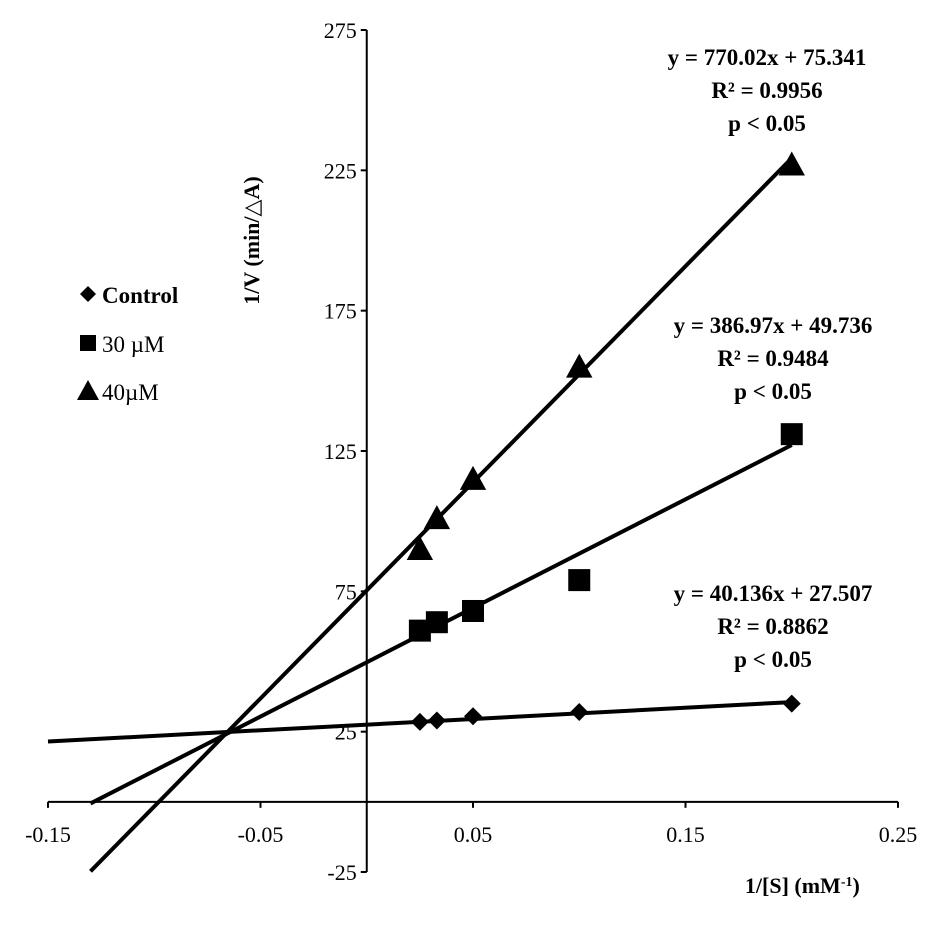 This screenshot has height=925, width=934. Describe the element at coordinates (88, 343) in the screenshot. I see `legend-marker-square` at that location.